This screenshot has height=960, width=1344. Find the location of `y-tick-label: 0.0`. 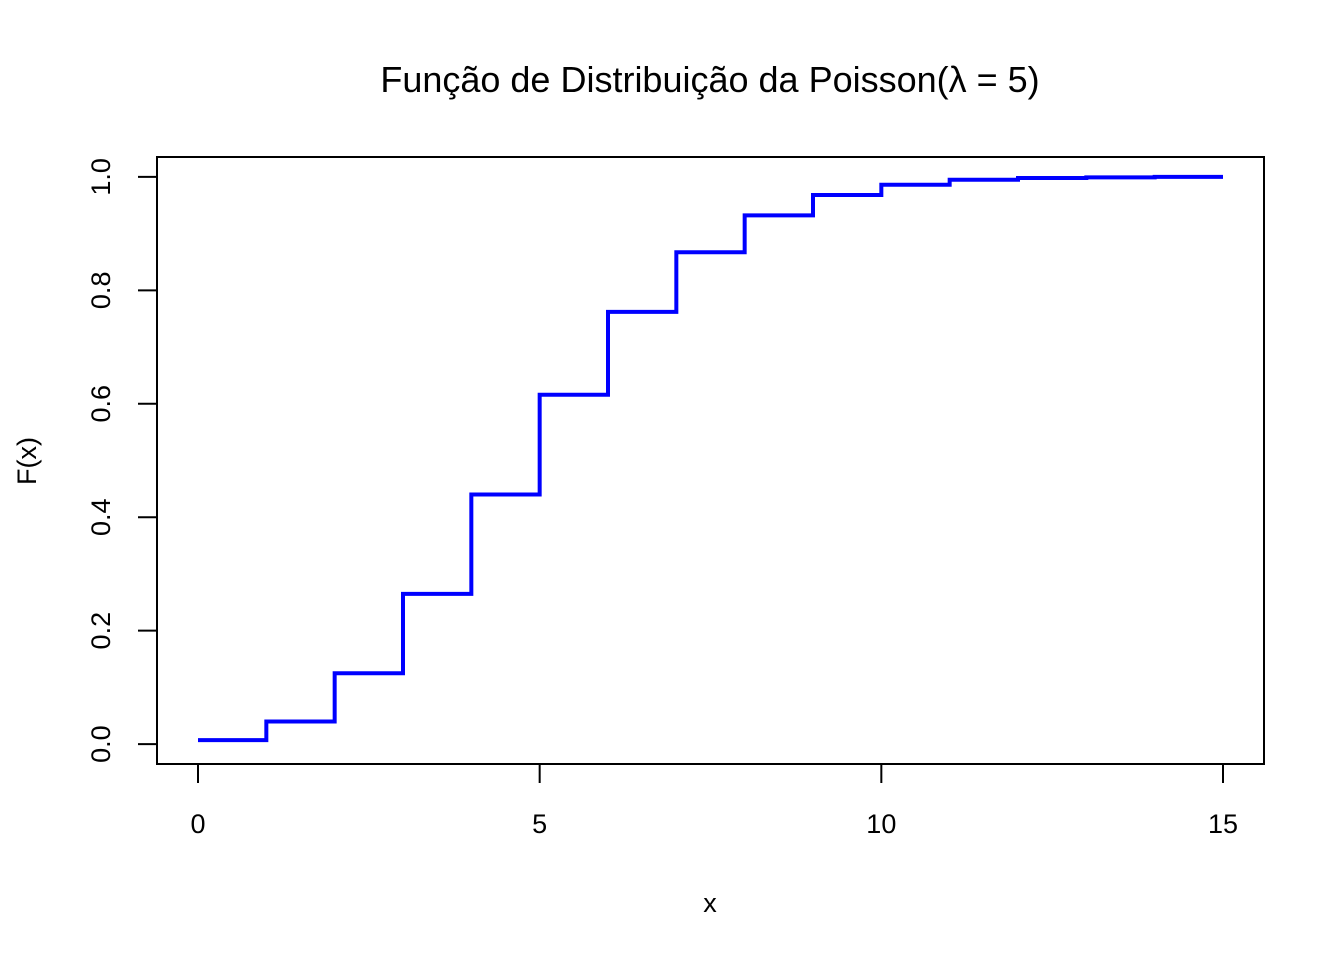

y-tick-label: 0.0 is located at coordinates (101, 744).